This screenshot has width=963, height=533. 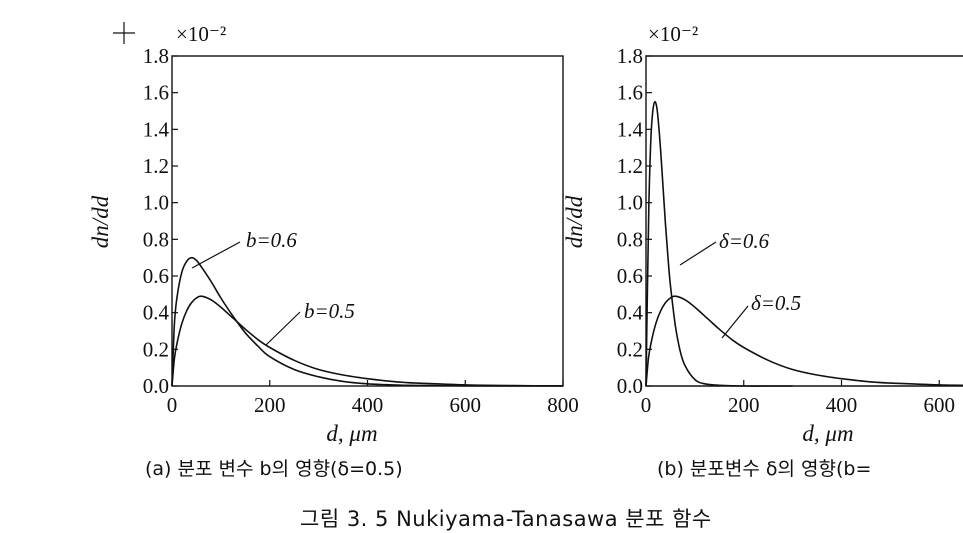 What do you see at coordinates (156, 313) in the screenshot?
I see `y-tick-label-a: 0.4` at bounding box center [156, 313].